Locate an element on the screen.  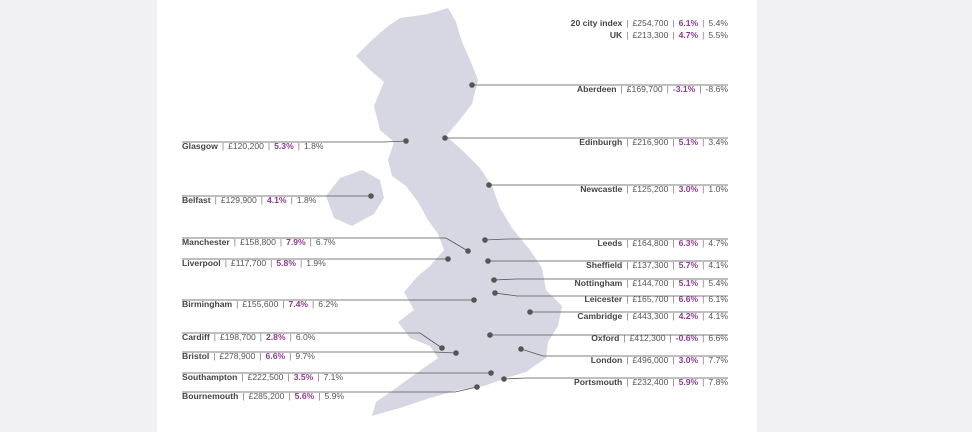
price: £120,200 is located at coordinates (246, 146).